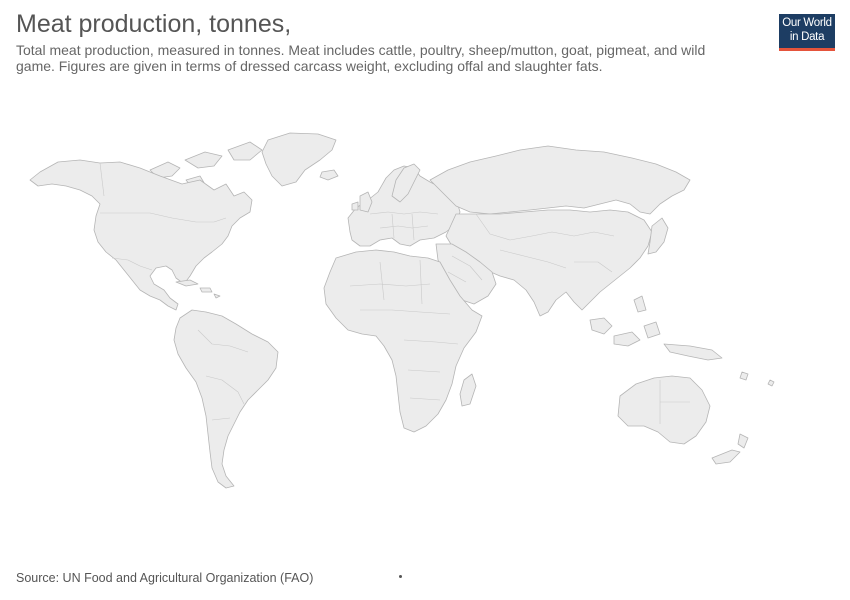  What do you see at coordinates (362, 202) in the screenshot?
I see `uk` at bounding box center [362, 202].